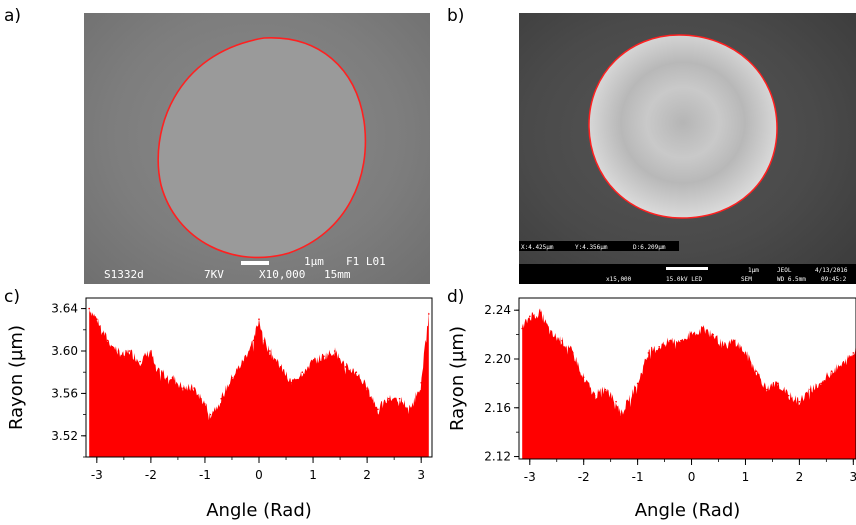 The image size is (856, 525). Describe the element at coordinates (367, 475) in the screenshot. I see `x-tick-label-c: 2` at that location.